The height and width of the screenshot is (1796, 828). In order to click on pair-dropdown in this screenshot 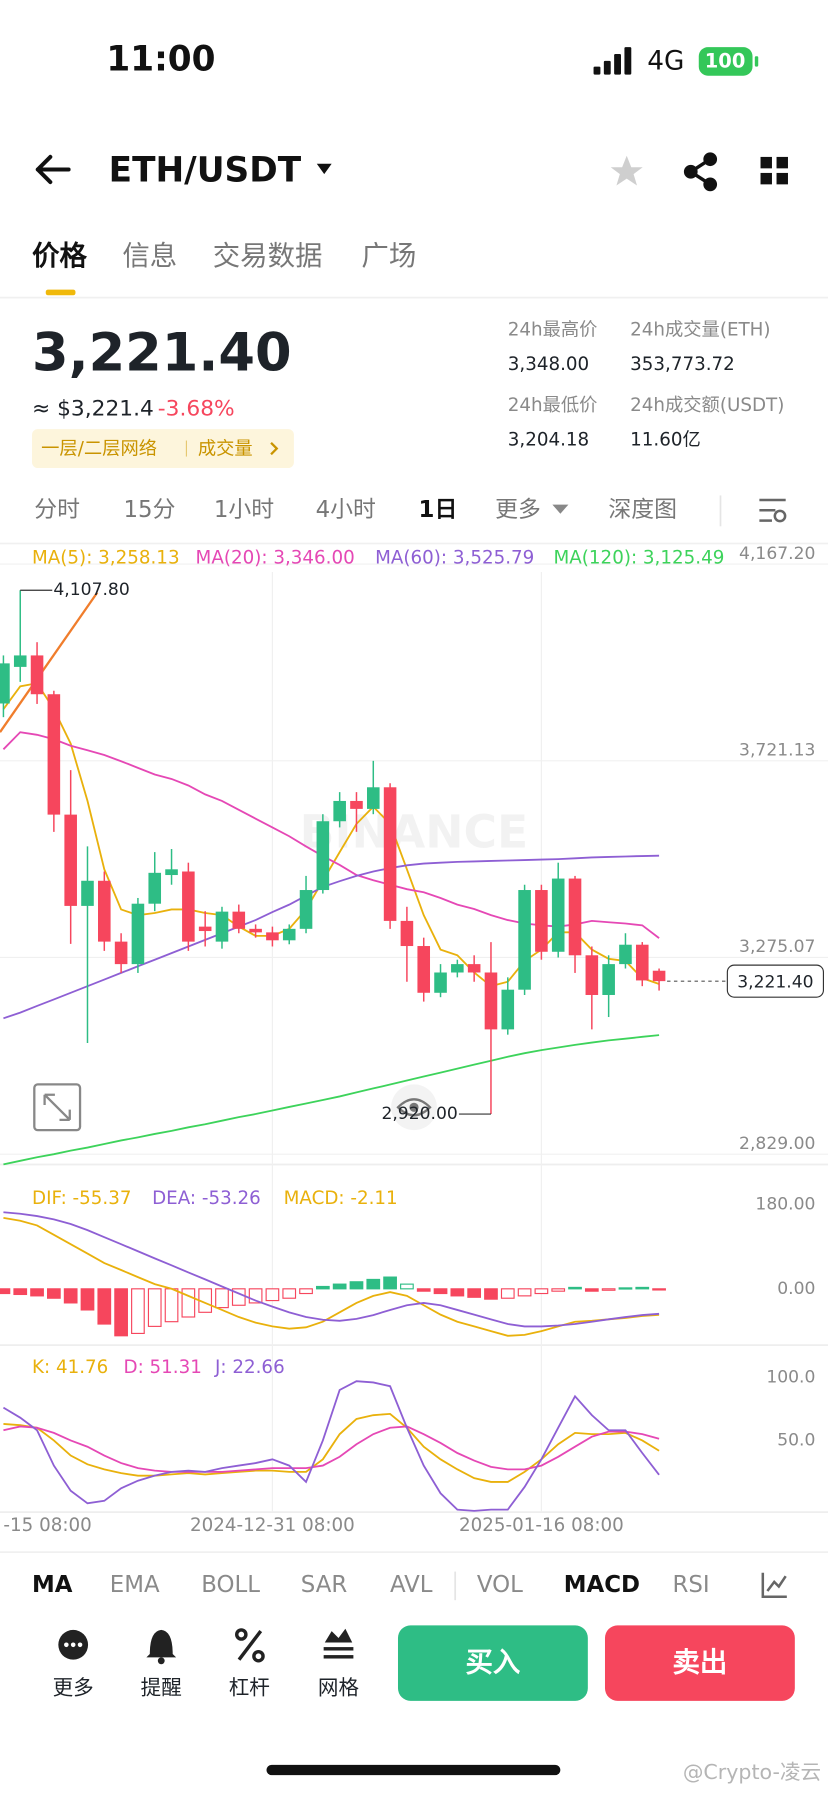, I will do `click(324, 169)`.